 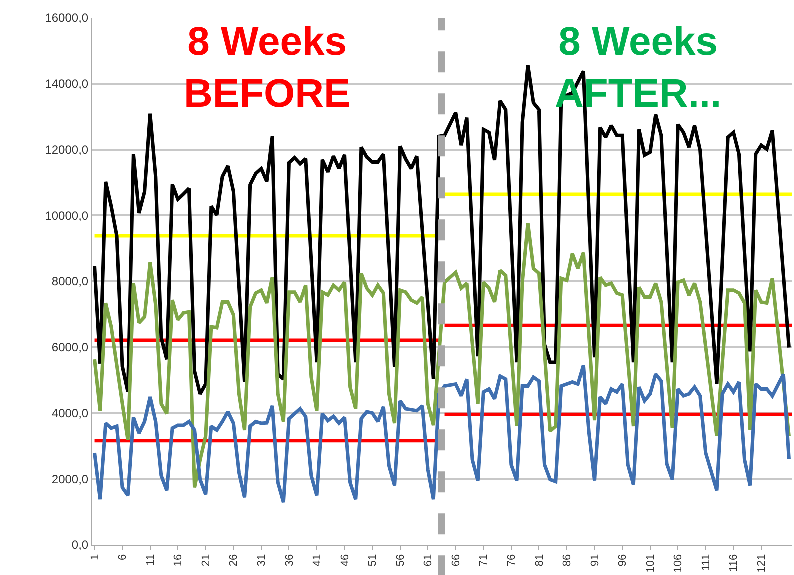 I want to click on x-tick-label: 66, so click(x=456, y=560).